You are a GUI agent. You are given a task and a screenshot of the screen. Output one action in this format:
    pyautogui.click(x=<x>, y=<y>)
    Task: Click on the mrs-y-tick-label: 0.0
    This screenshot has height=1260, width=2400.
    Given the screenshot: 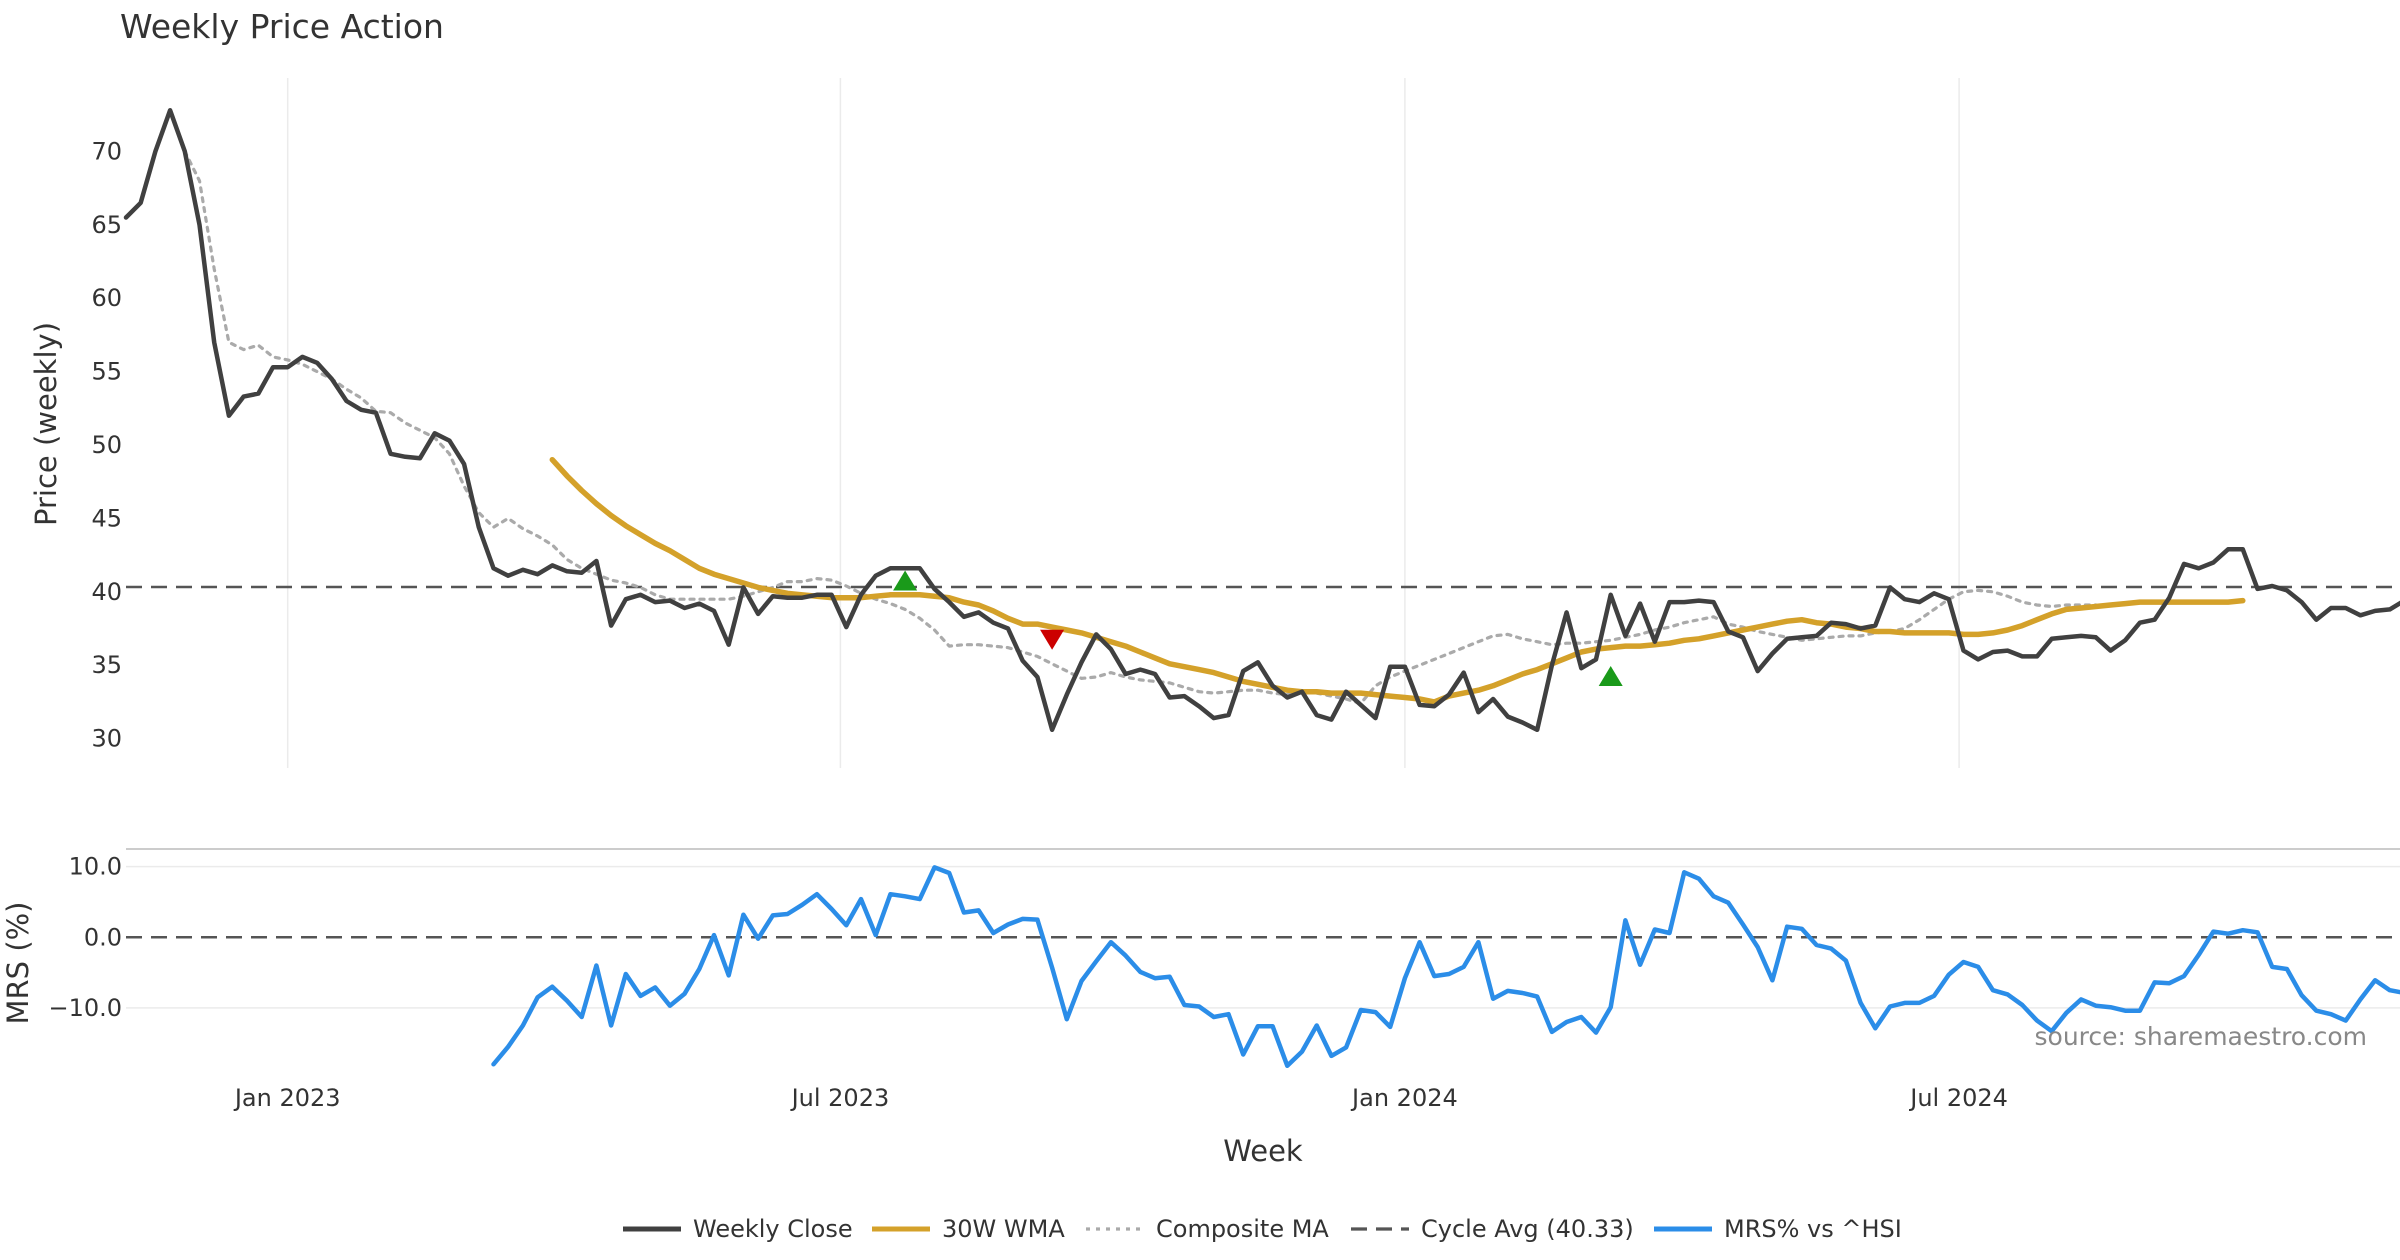 What is the action you would take?
    pyautogui.click(x=103, y=937)
    